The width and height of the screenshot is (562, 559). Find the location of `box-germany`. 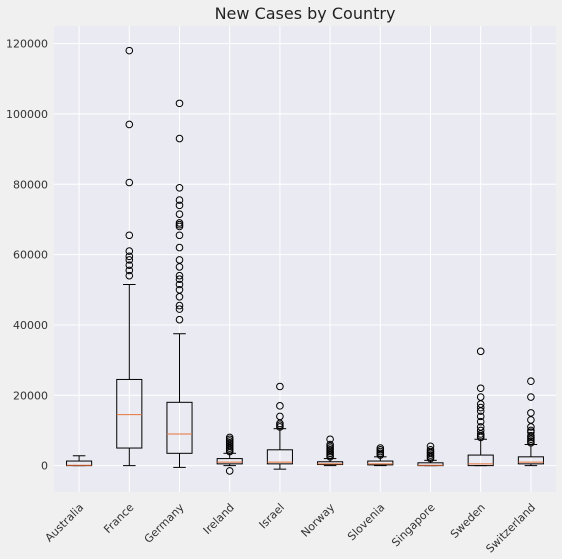

box-germany is located at coordinates (179, 283).